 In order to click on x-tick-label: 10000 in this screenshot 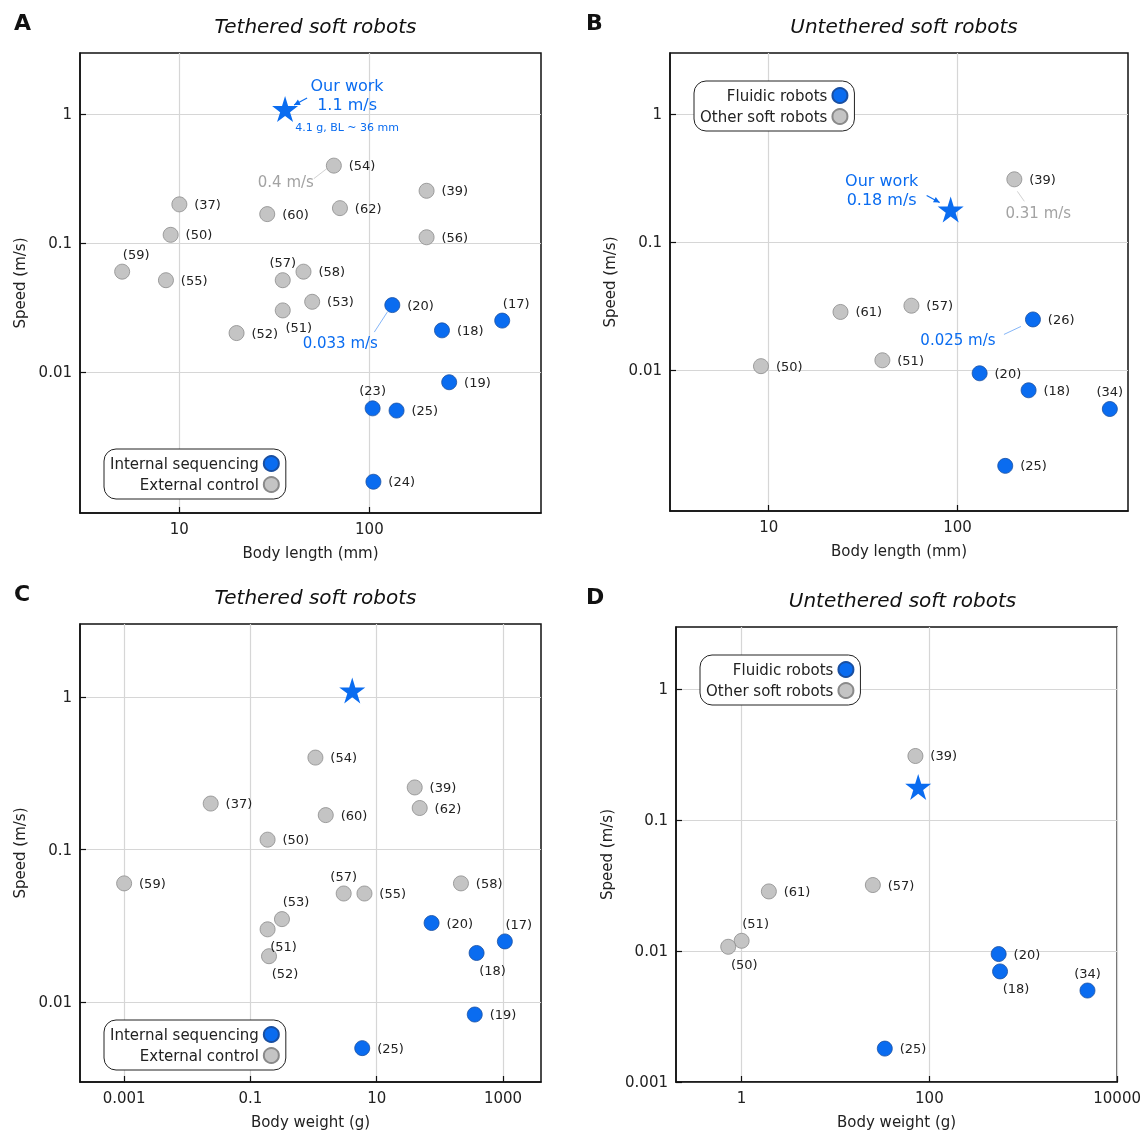, I will do `click(1117, 1097)`.